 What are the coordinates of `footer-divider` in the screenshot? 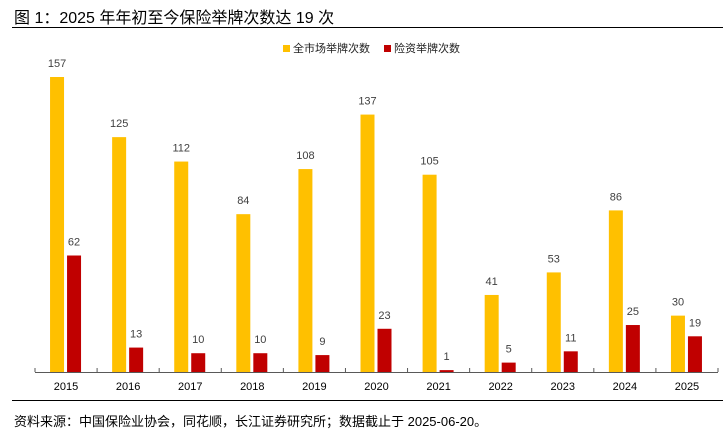 It's located at (367, 400).